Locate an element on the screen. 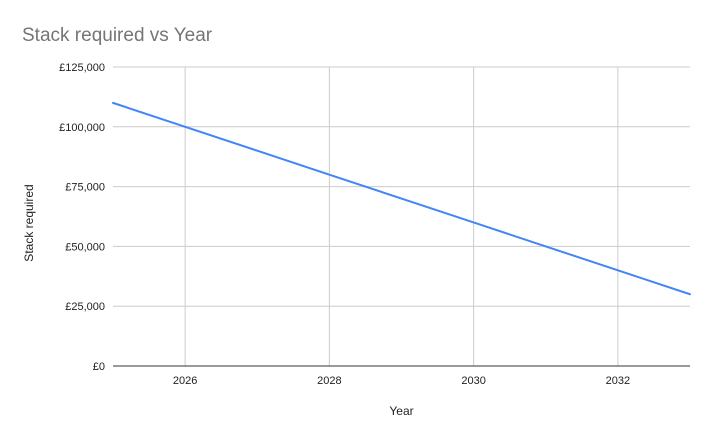 This screenshot has height=441, width=713. chart-title: Stack required vs Year is located at coordinates (117, 35).